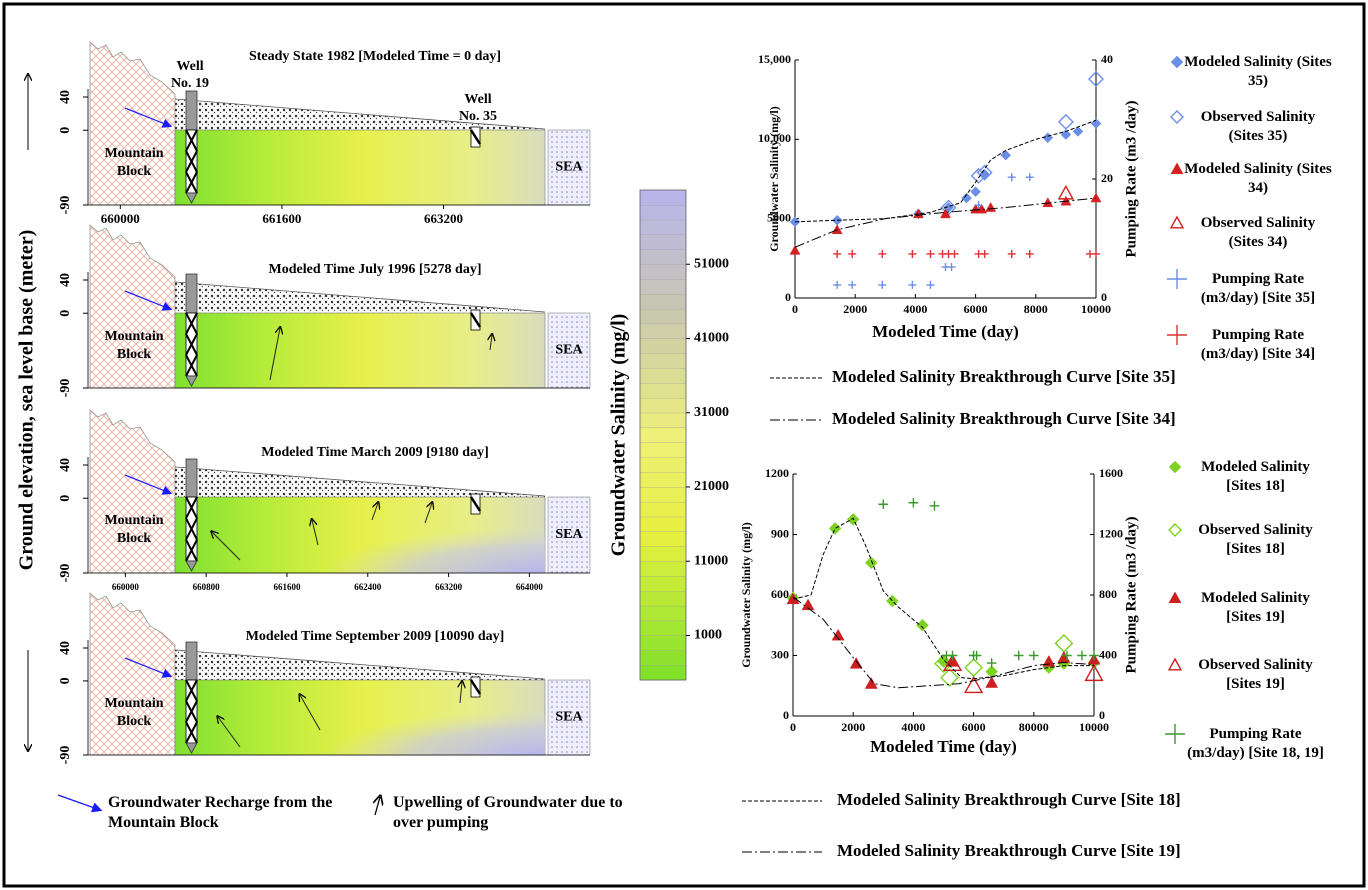 The height and width of the screenshot is (890, 1368). I want to click on y2-tick-label: 40, so click(1107, 59).